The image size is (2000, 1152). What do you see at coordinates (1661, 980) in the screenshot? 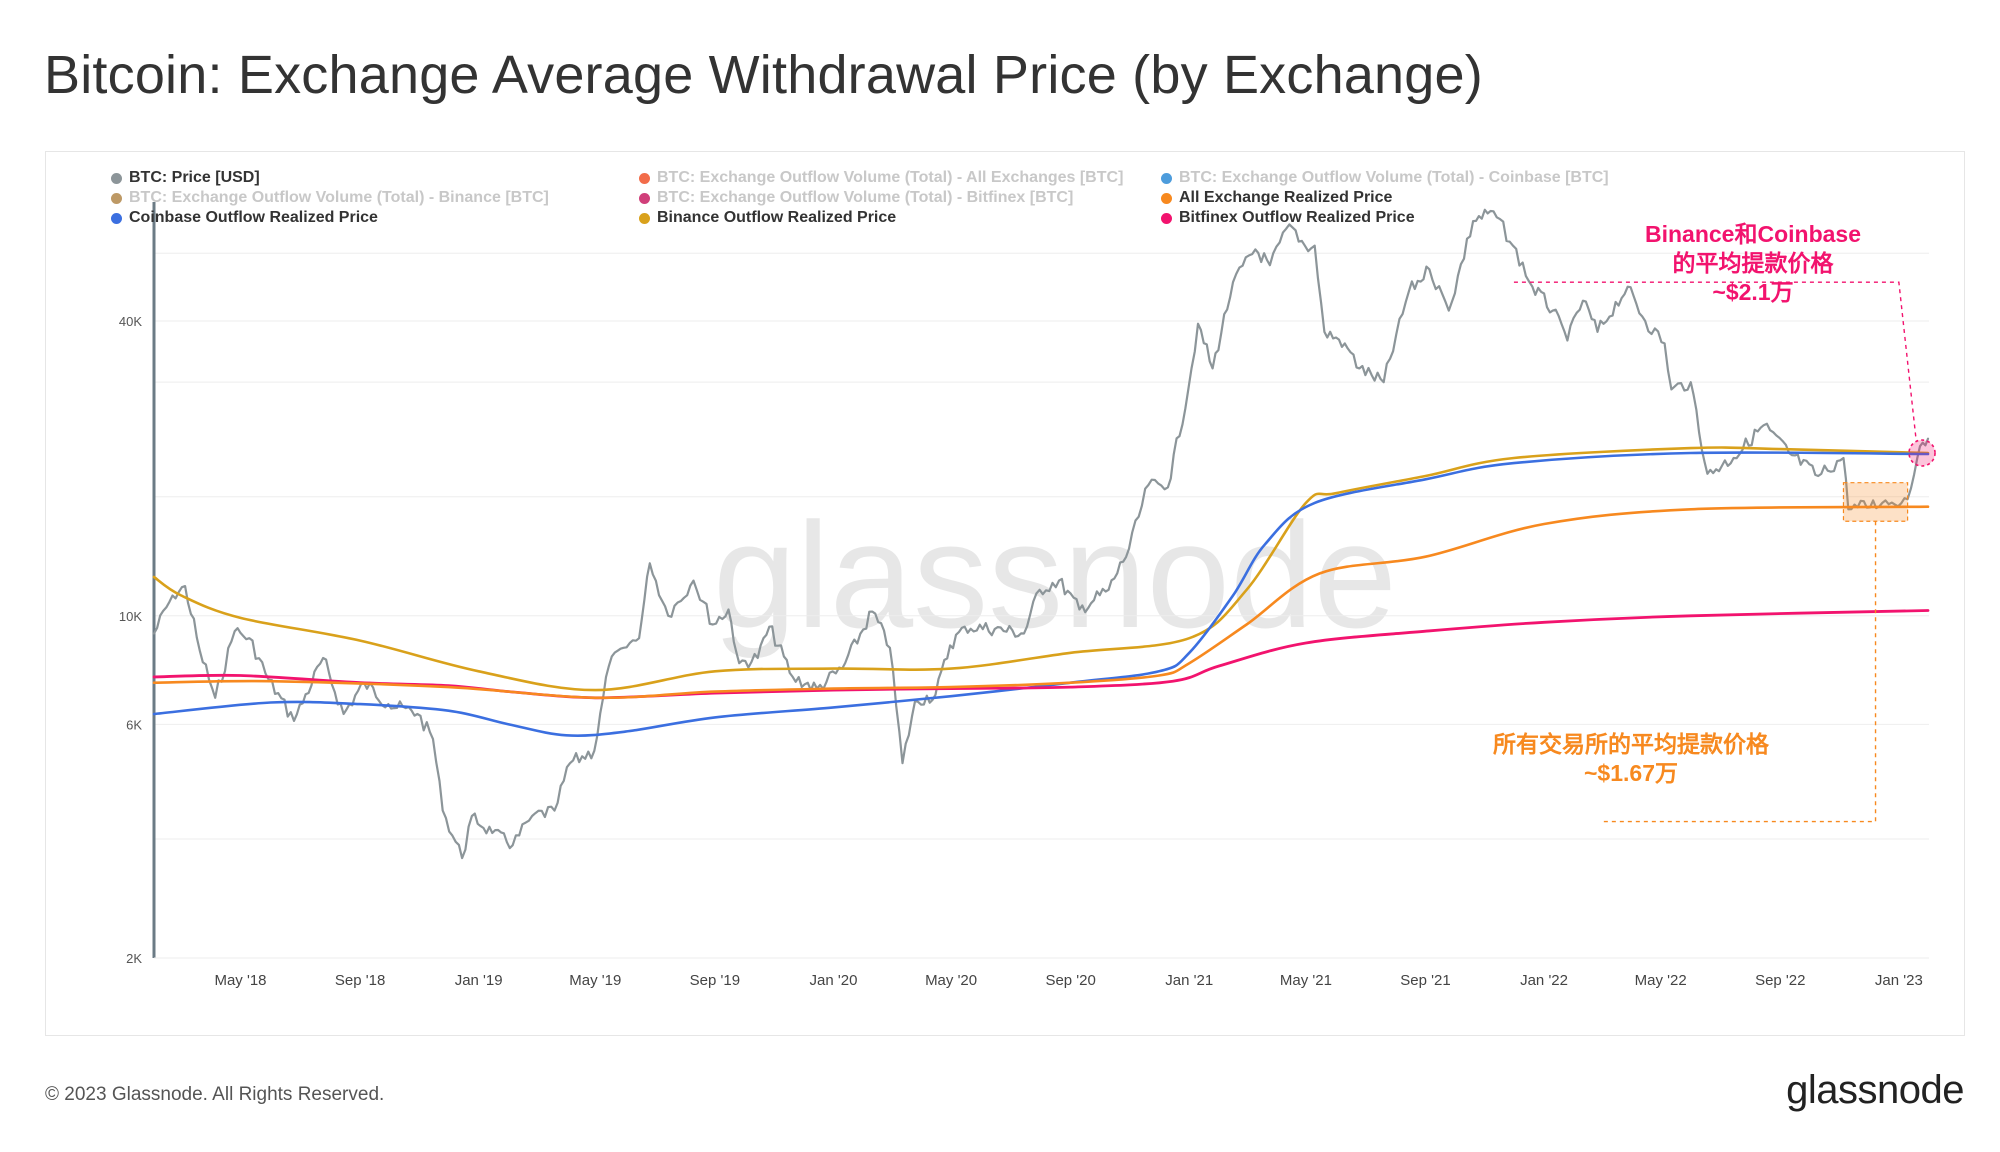
I see `x-tick-label: May '22` at bounding box center [1661, 980].